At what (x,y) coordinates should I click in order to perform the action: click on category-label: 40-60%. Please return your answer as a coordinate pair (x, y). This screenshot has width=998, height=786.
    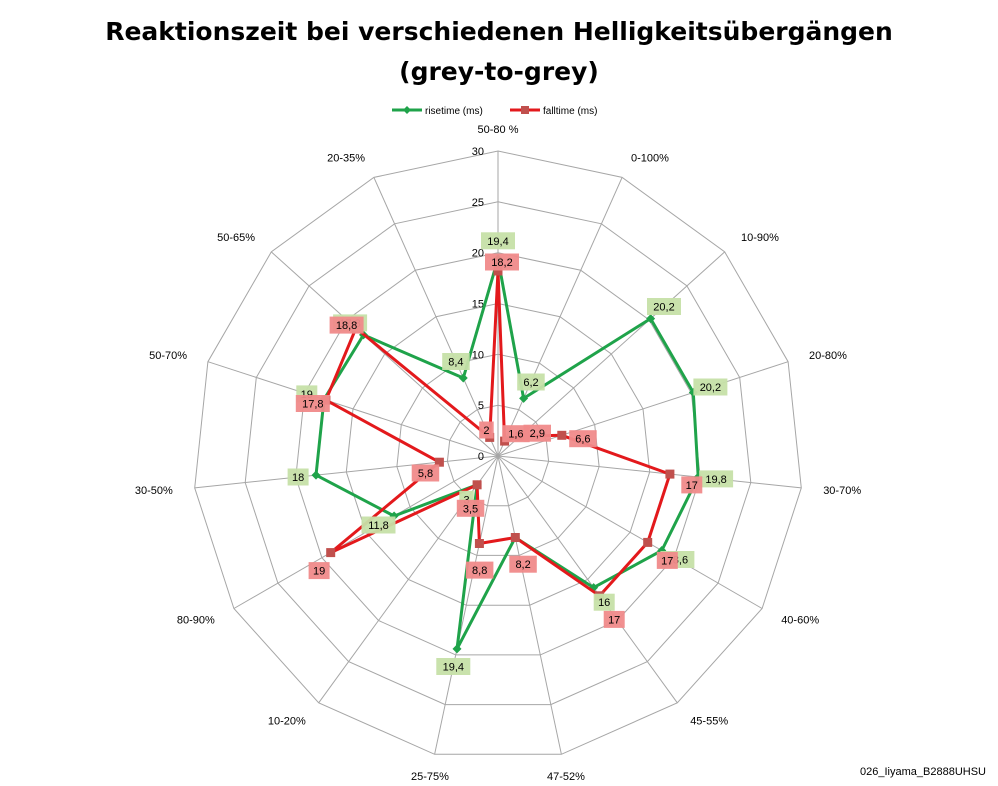
    Looking at the image, I should click on (800, 621).